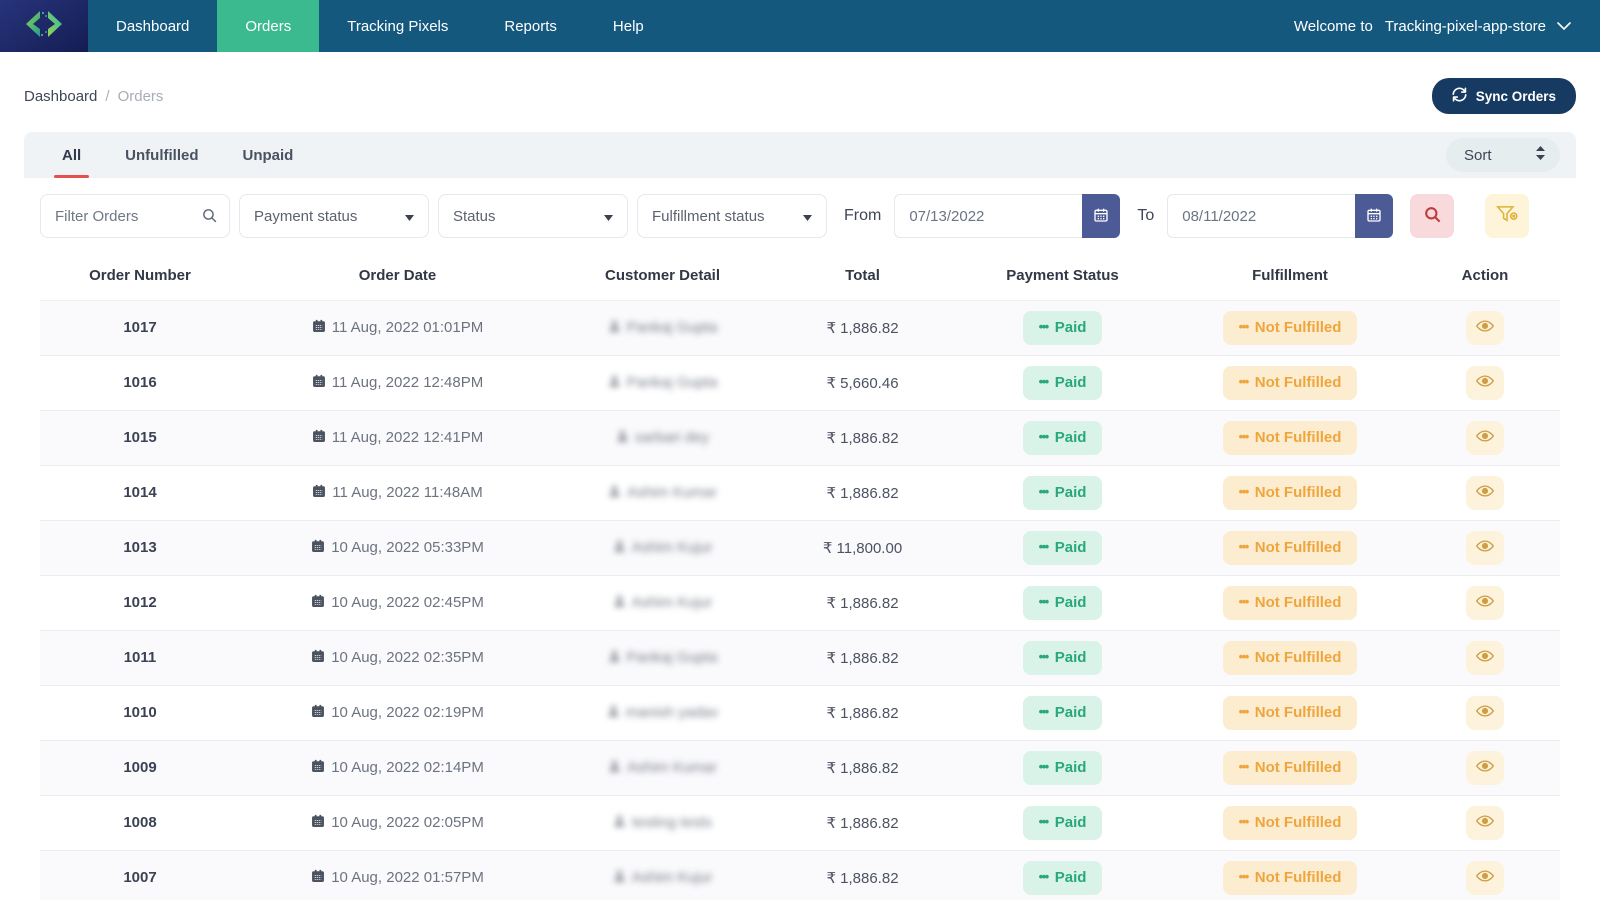  I want to click on customer-name: testing tests, so click(672, 822).